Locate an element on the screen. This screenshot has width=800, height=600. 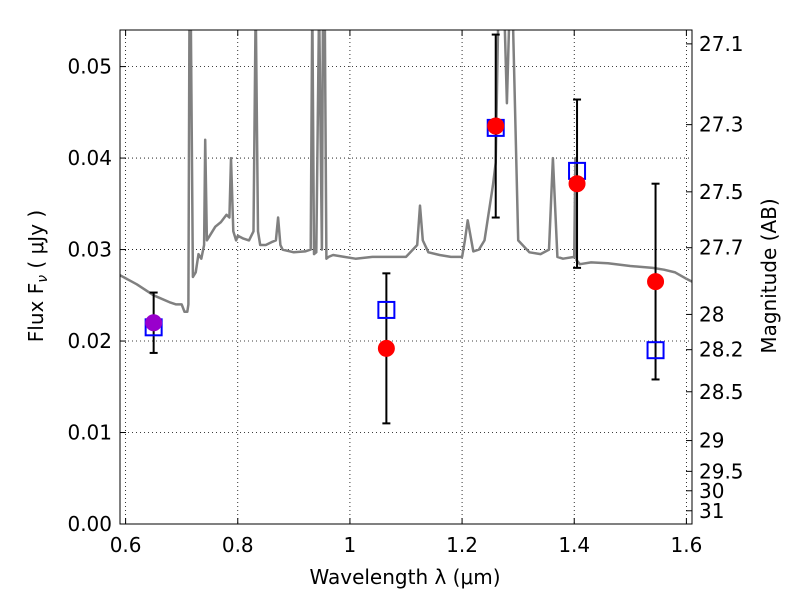
y2-tick-label: 29.5 is located at coordinates (721, 471).